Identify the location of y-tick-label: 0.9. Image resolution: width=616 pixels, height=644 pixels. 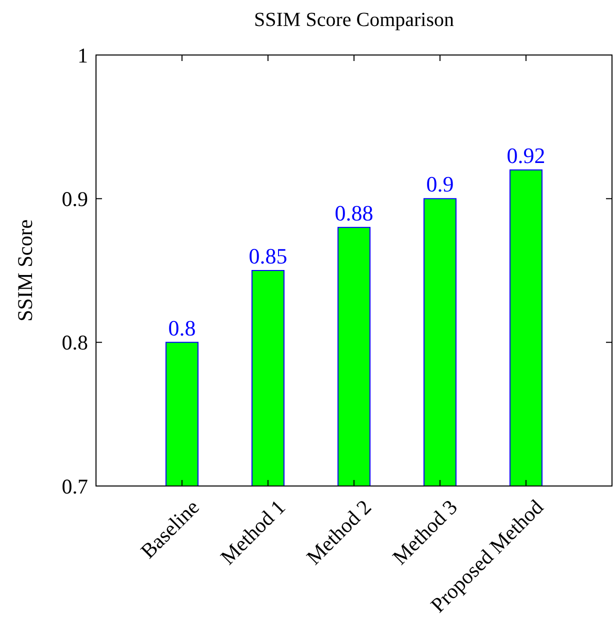
(75, 199).